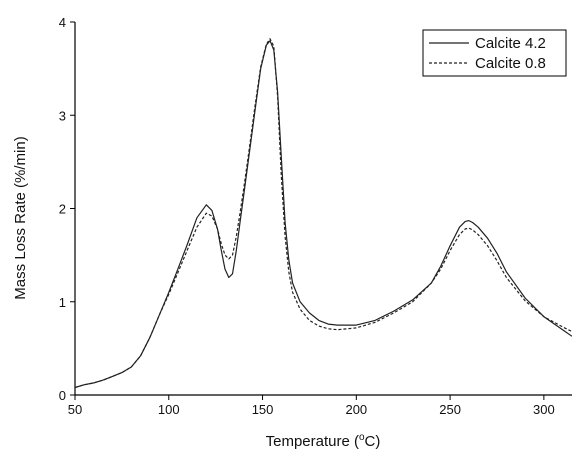  What do you see at coordinates (544, 409) in the screenshot?
I see `x-tick-label: 300` at bounding box center [544, 409].